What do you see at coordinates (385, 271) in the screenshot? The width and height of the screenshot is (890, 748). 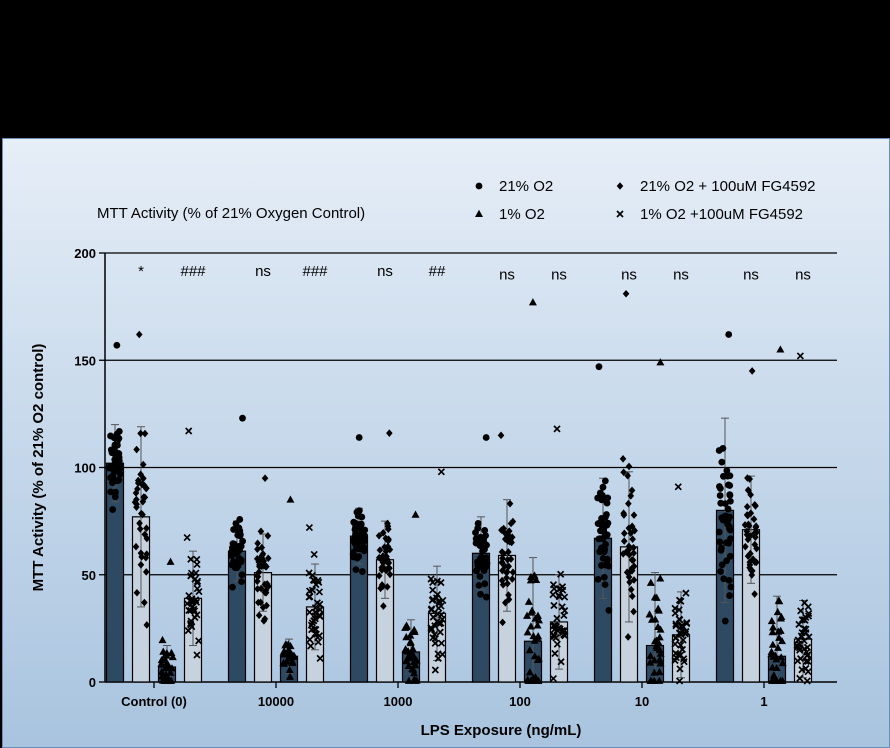 I see `significance-label: ns` at bounding box center [385, 271].